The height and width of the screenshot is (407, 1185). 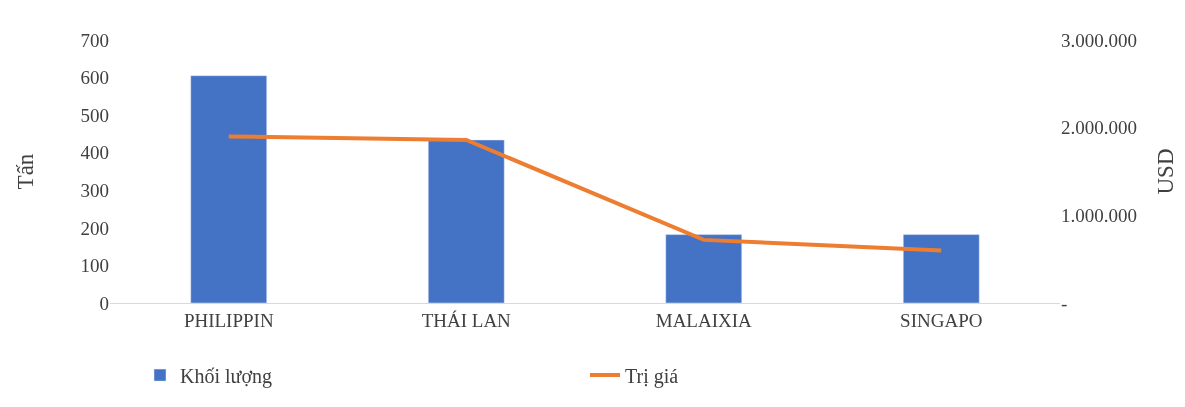 I want to click on legend-label: Trị giá, so click(x=652, y=376).